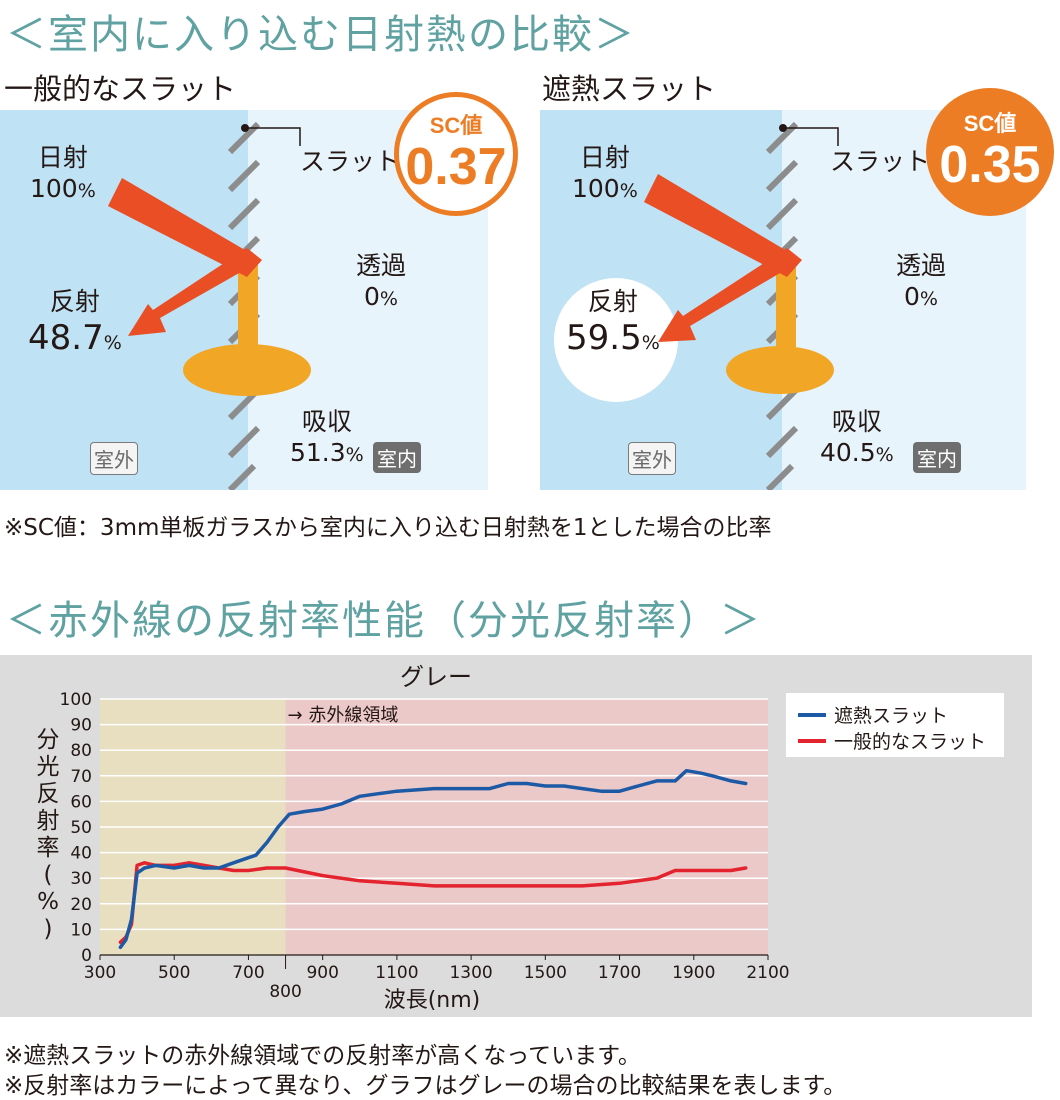 The width and height of the screenshot is (1060, 1100). What do you see at coordinates (848, 453) in the screenshot?
I see `absorb-value: 40.5` at bounding box center [848, 453].